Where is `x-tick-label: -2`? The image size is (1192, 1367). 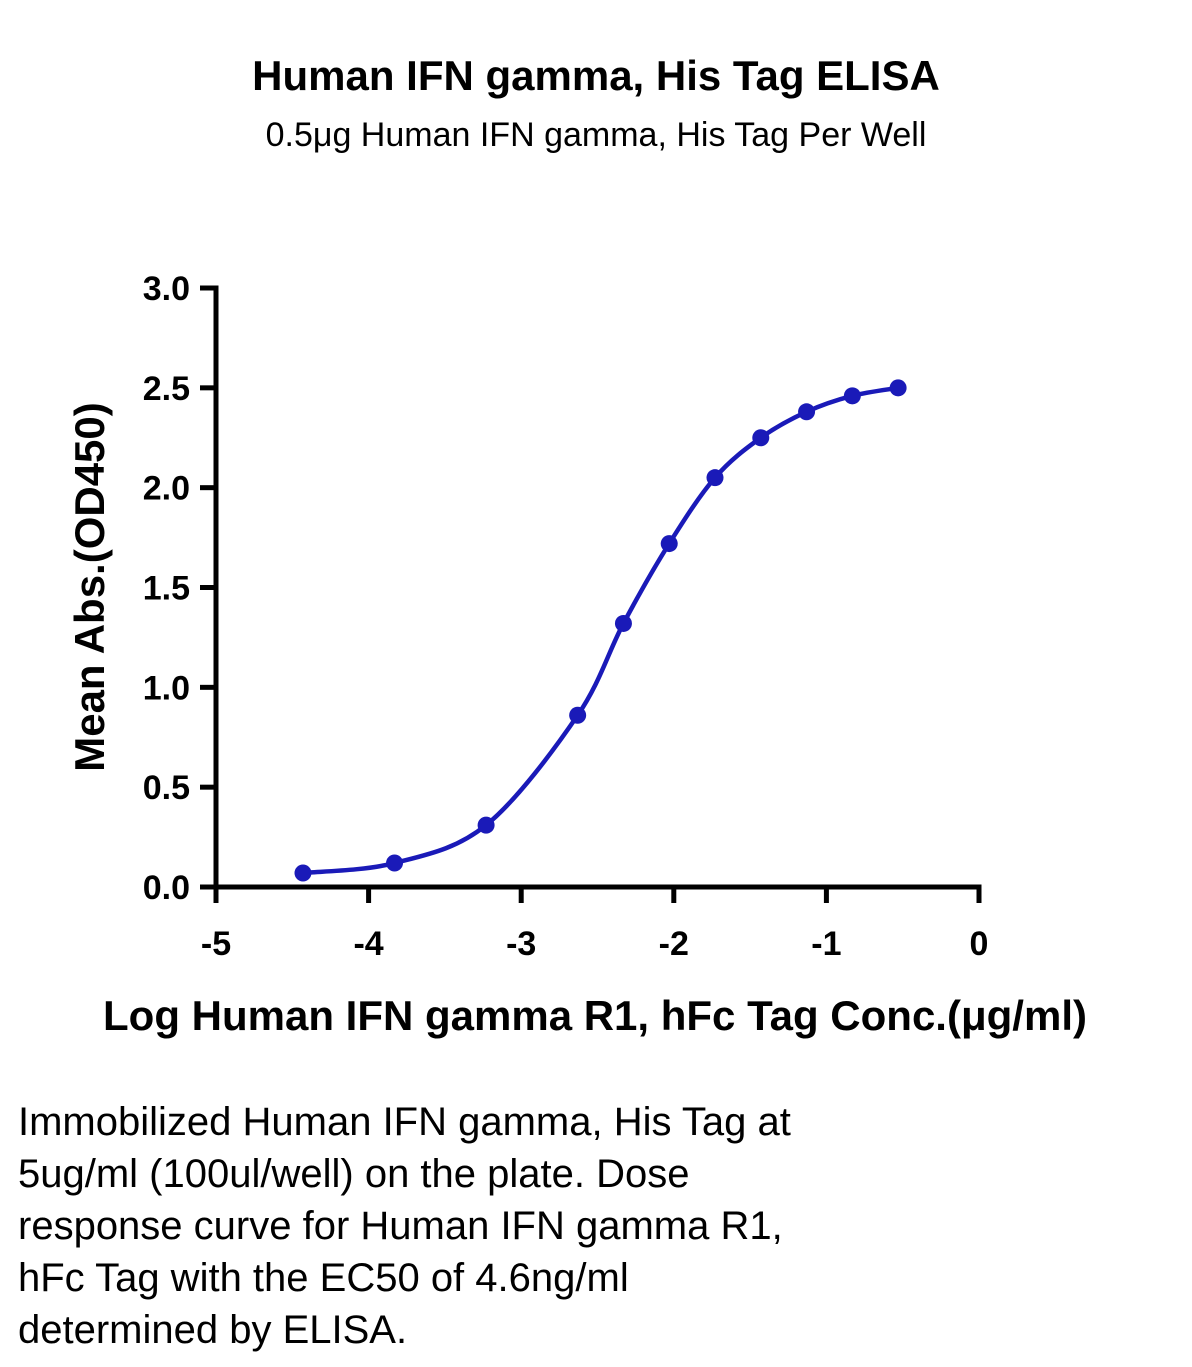 x-tick-label: -2 is located at coordinates (674, 944).